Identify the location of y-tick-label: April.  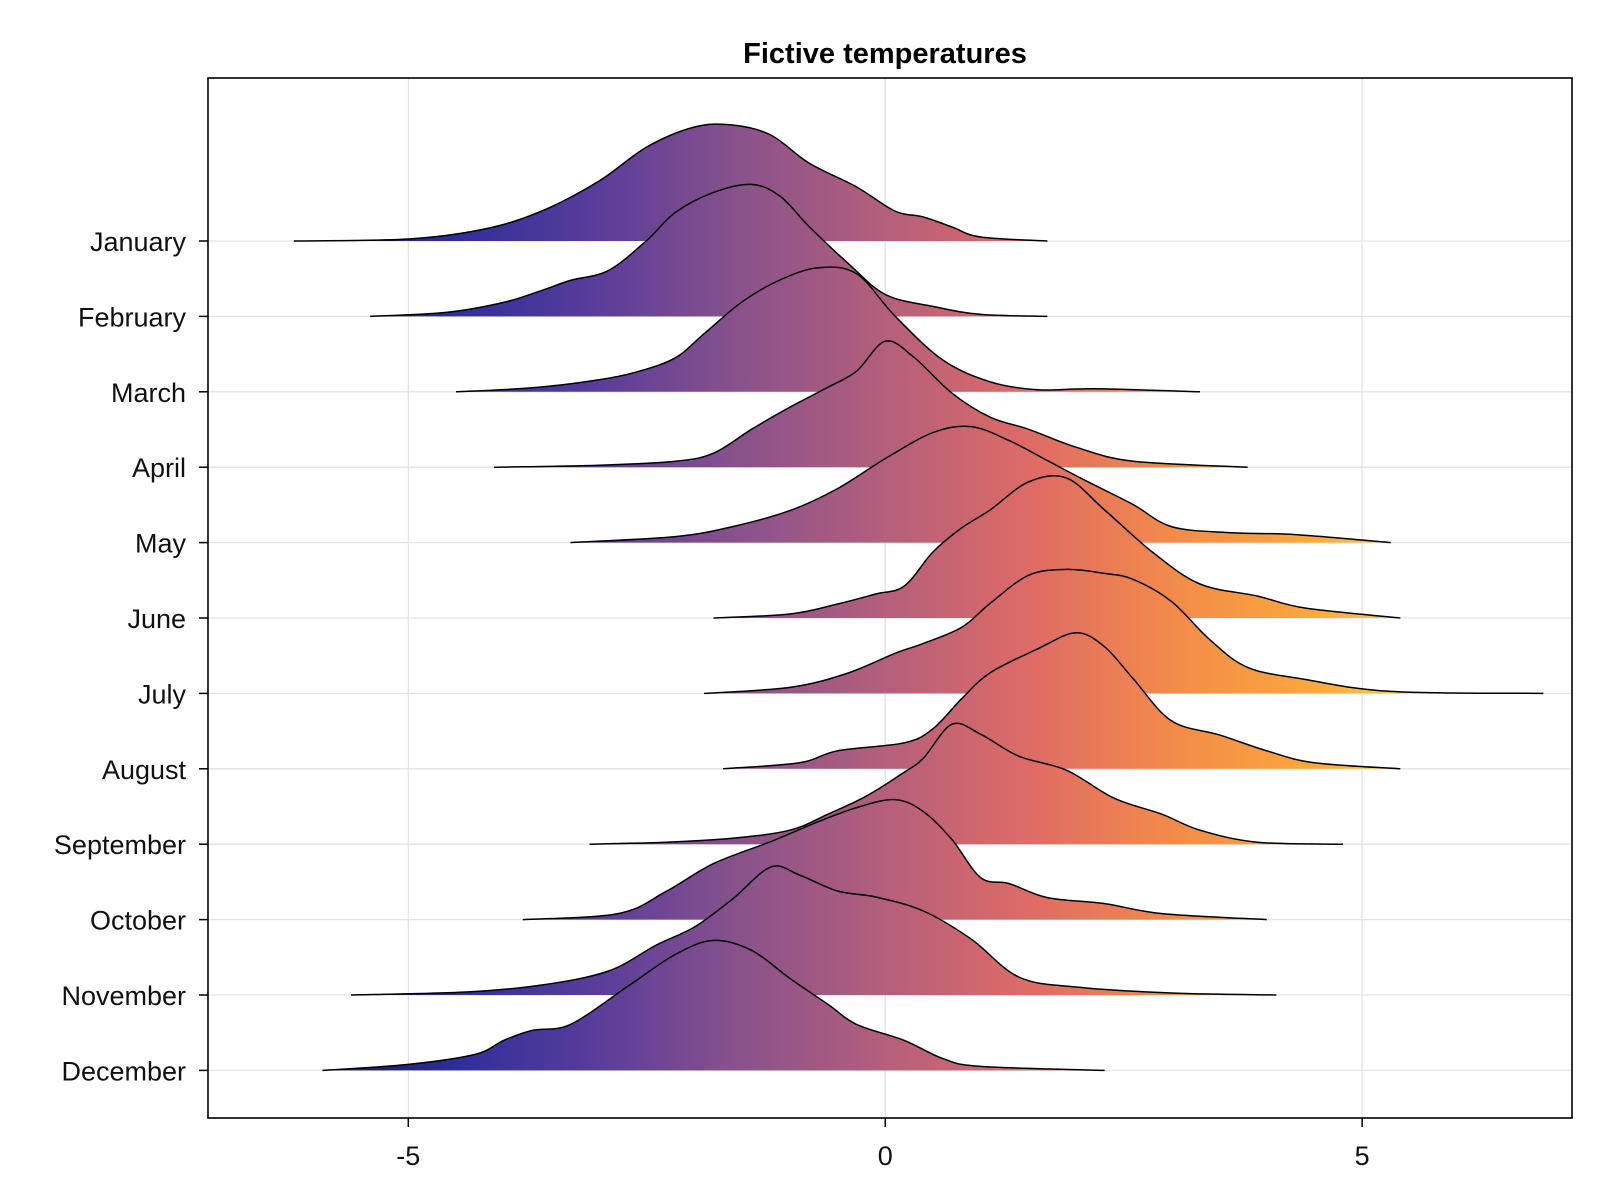
(159, 468).